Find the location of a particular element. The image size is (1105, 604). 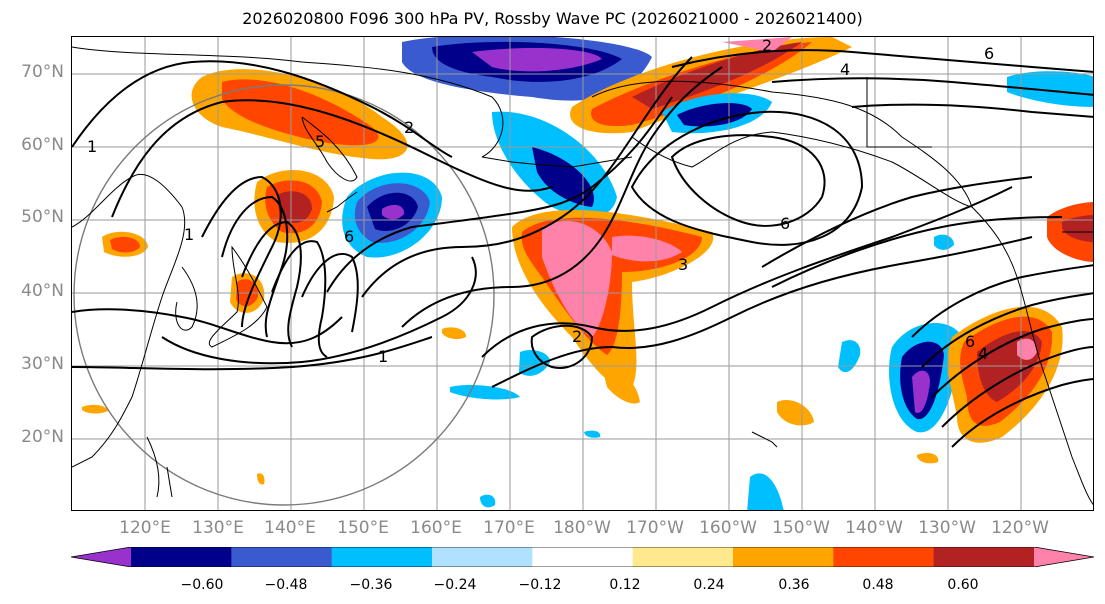

lon-label-140w: 140°W is located at coordinates (874, 528).